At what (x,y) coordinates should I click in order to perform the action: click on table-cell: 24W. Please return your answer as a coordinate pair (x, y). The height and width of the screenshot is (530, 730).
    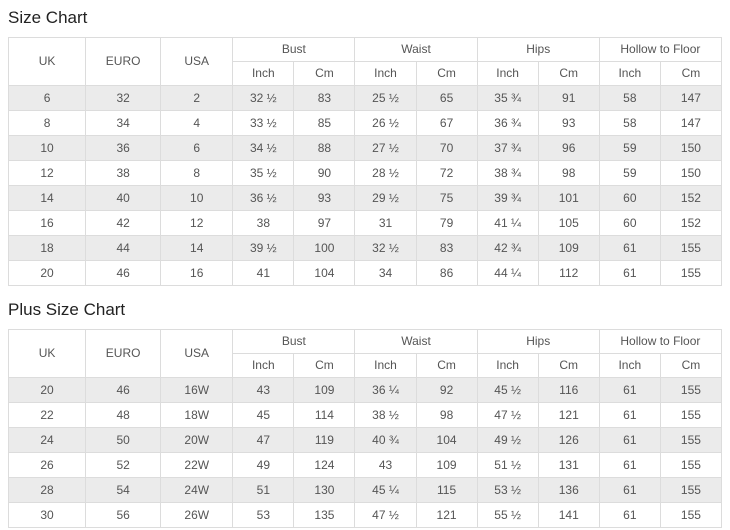
    Looking at the image, I should click on (197, 490).